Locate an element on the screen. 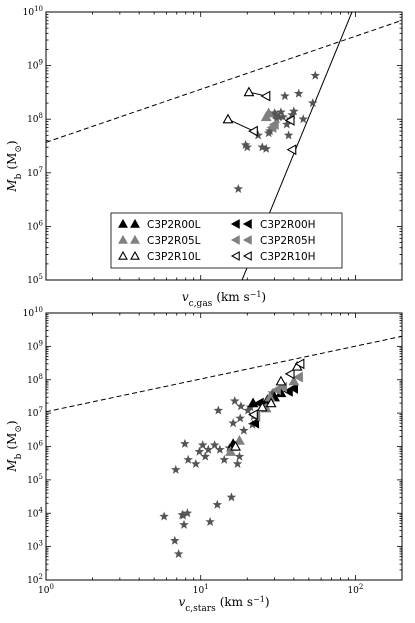 The height and width of the screenshot is (623, 415). legend-label: C3P2R10H is located at coordinates (288, 257).